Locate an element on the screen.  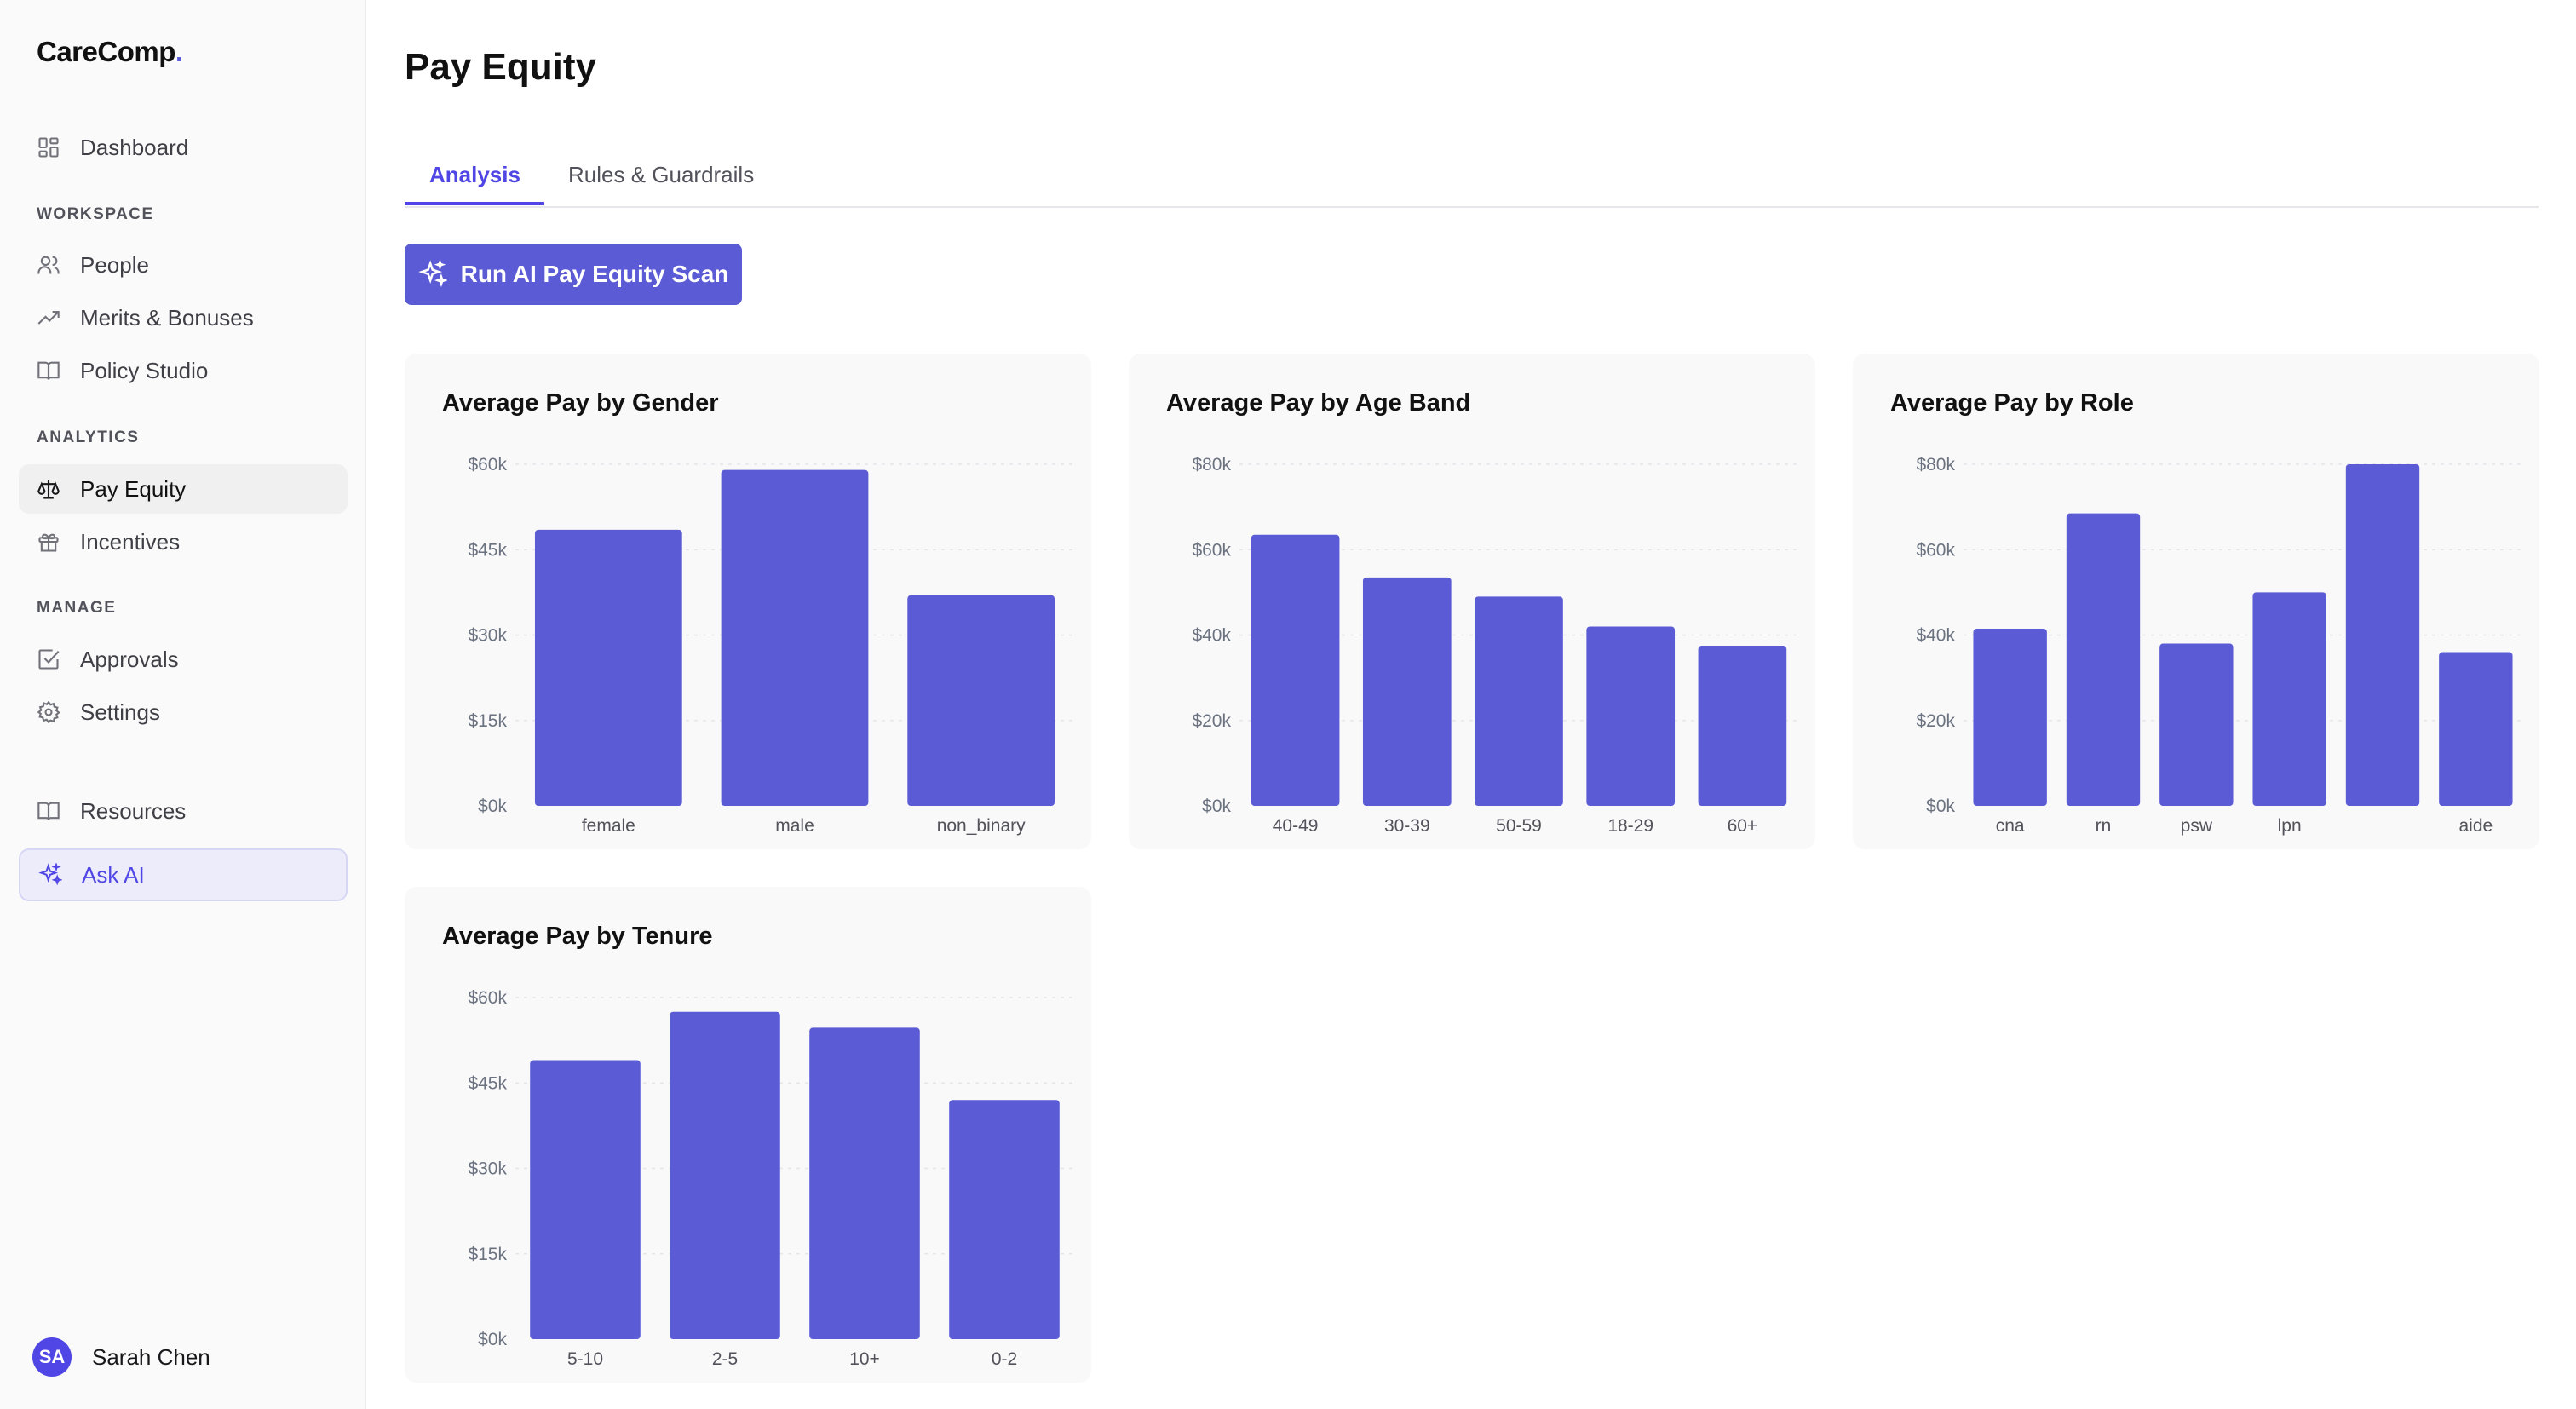
tab-rules-guardrails: Rules & Guardrails is located at coordinates (661, 174).